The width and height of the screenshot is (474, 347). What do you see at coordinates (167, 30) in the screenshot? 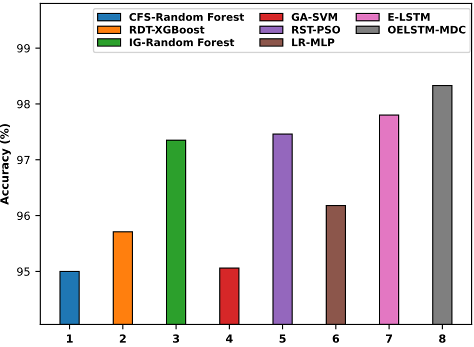
I see `legend-label: RDT-XGBoost` at bounding box center [167, 30].